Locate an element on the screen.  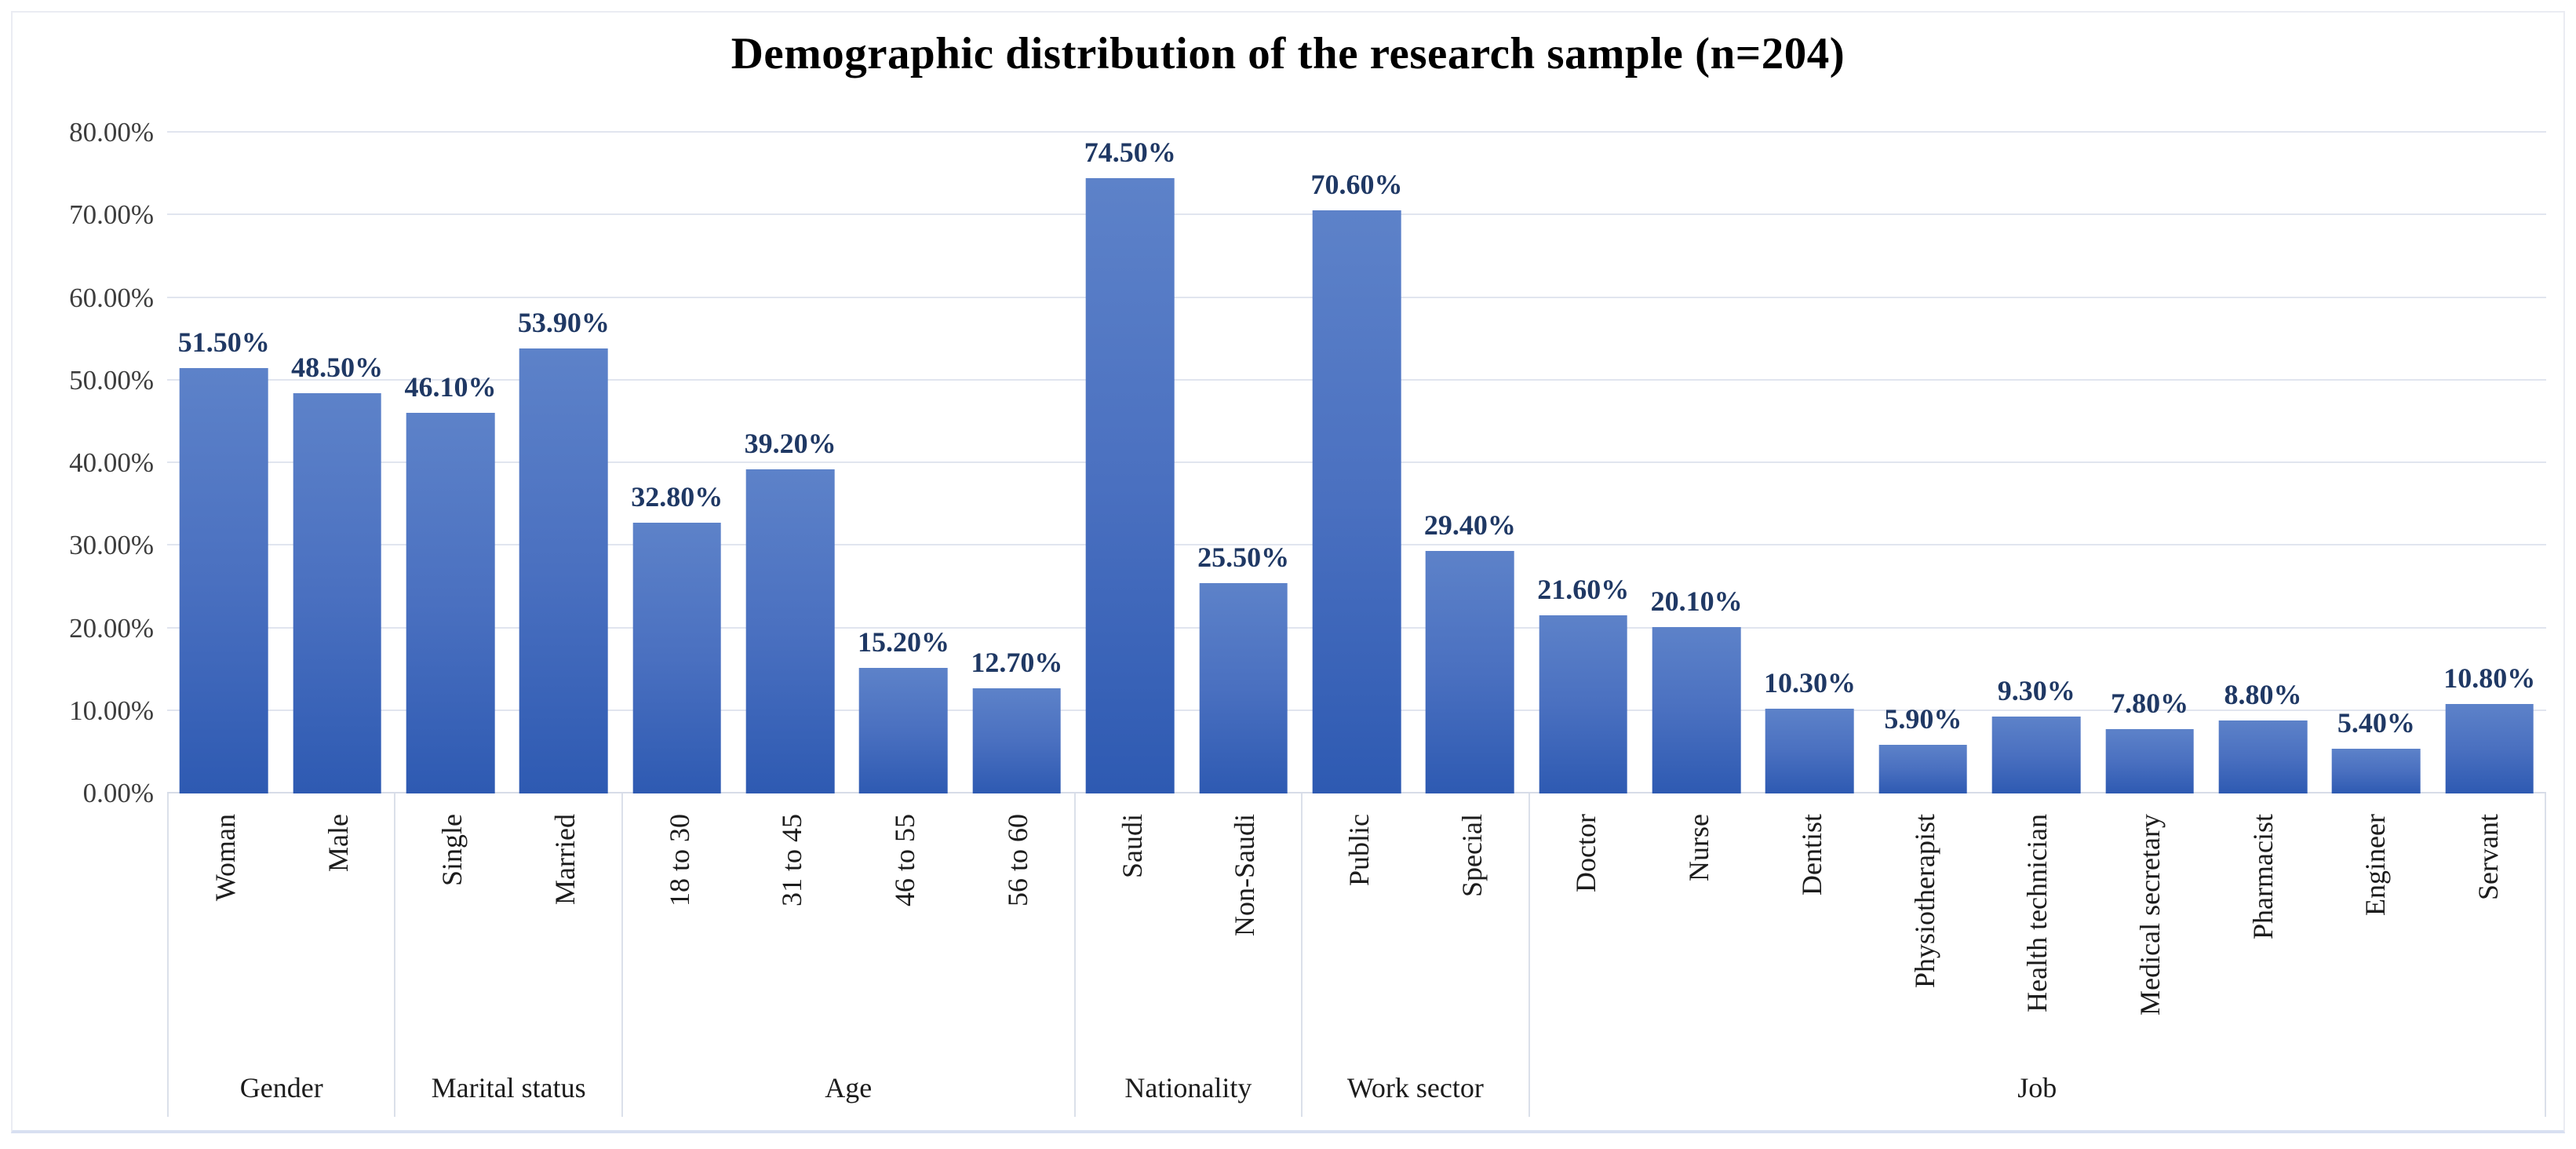
category-cell-special: Special is located at coordinates (1472, 930).